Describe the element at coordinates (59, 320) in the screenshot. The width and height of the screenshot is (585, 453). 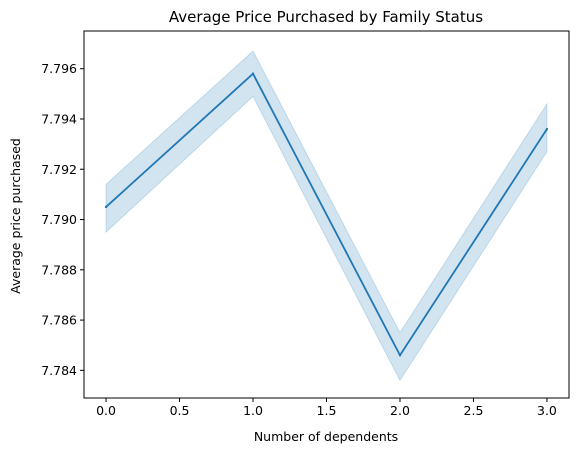
I see `y-tick-label: 7.786` at that location.